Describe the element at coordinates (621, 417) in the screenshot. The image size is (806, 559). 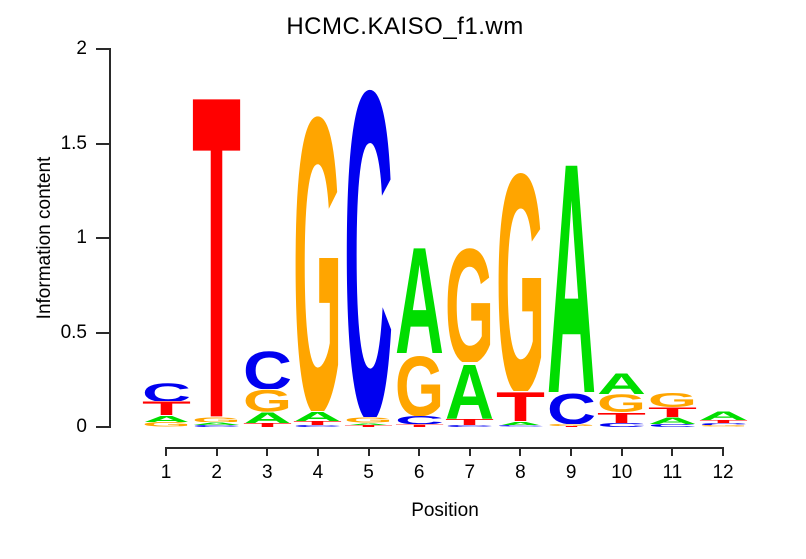
I see `logo-letter-T-pos-10: T` at that location.